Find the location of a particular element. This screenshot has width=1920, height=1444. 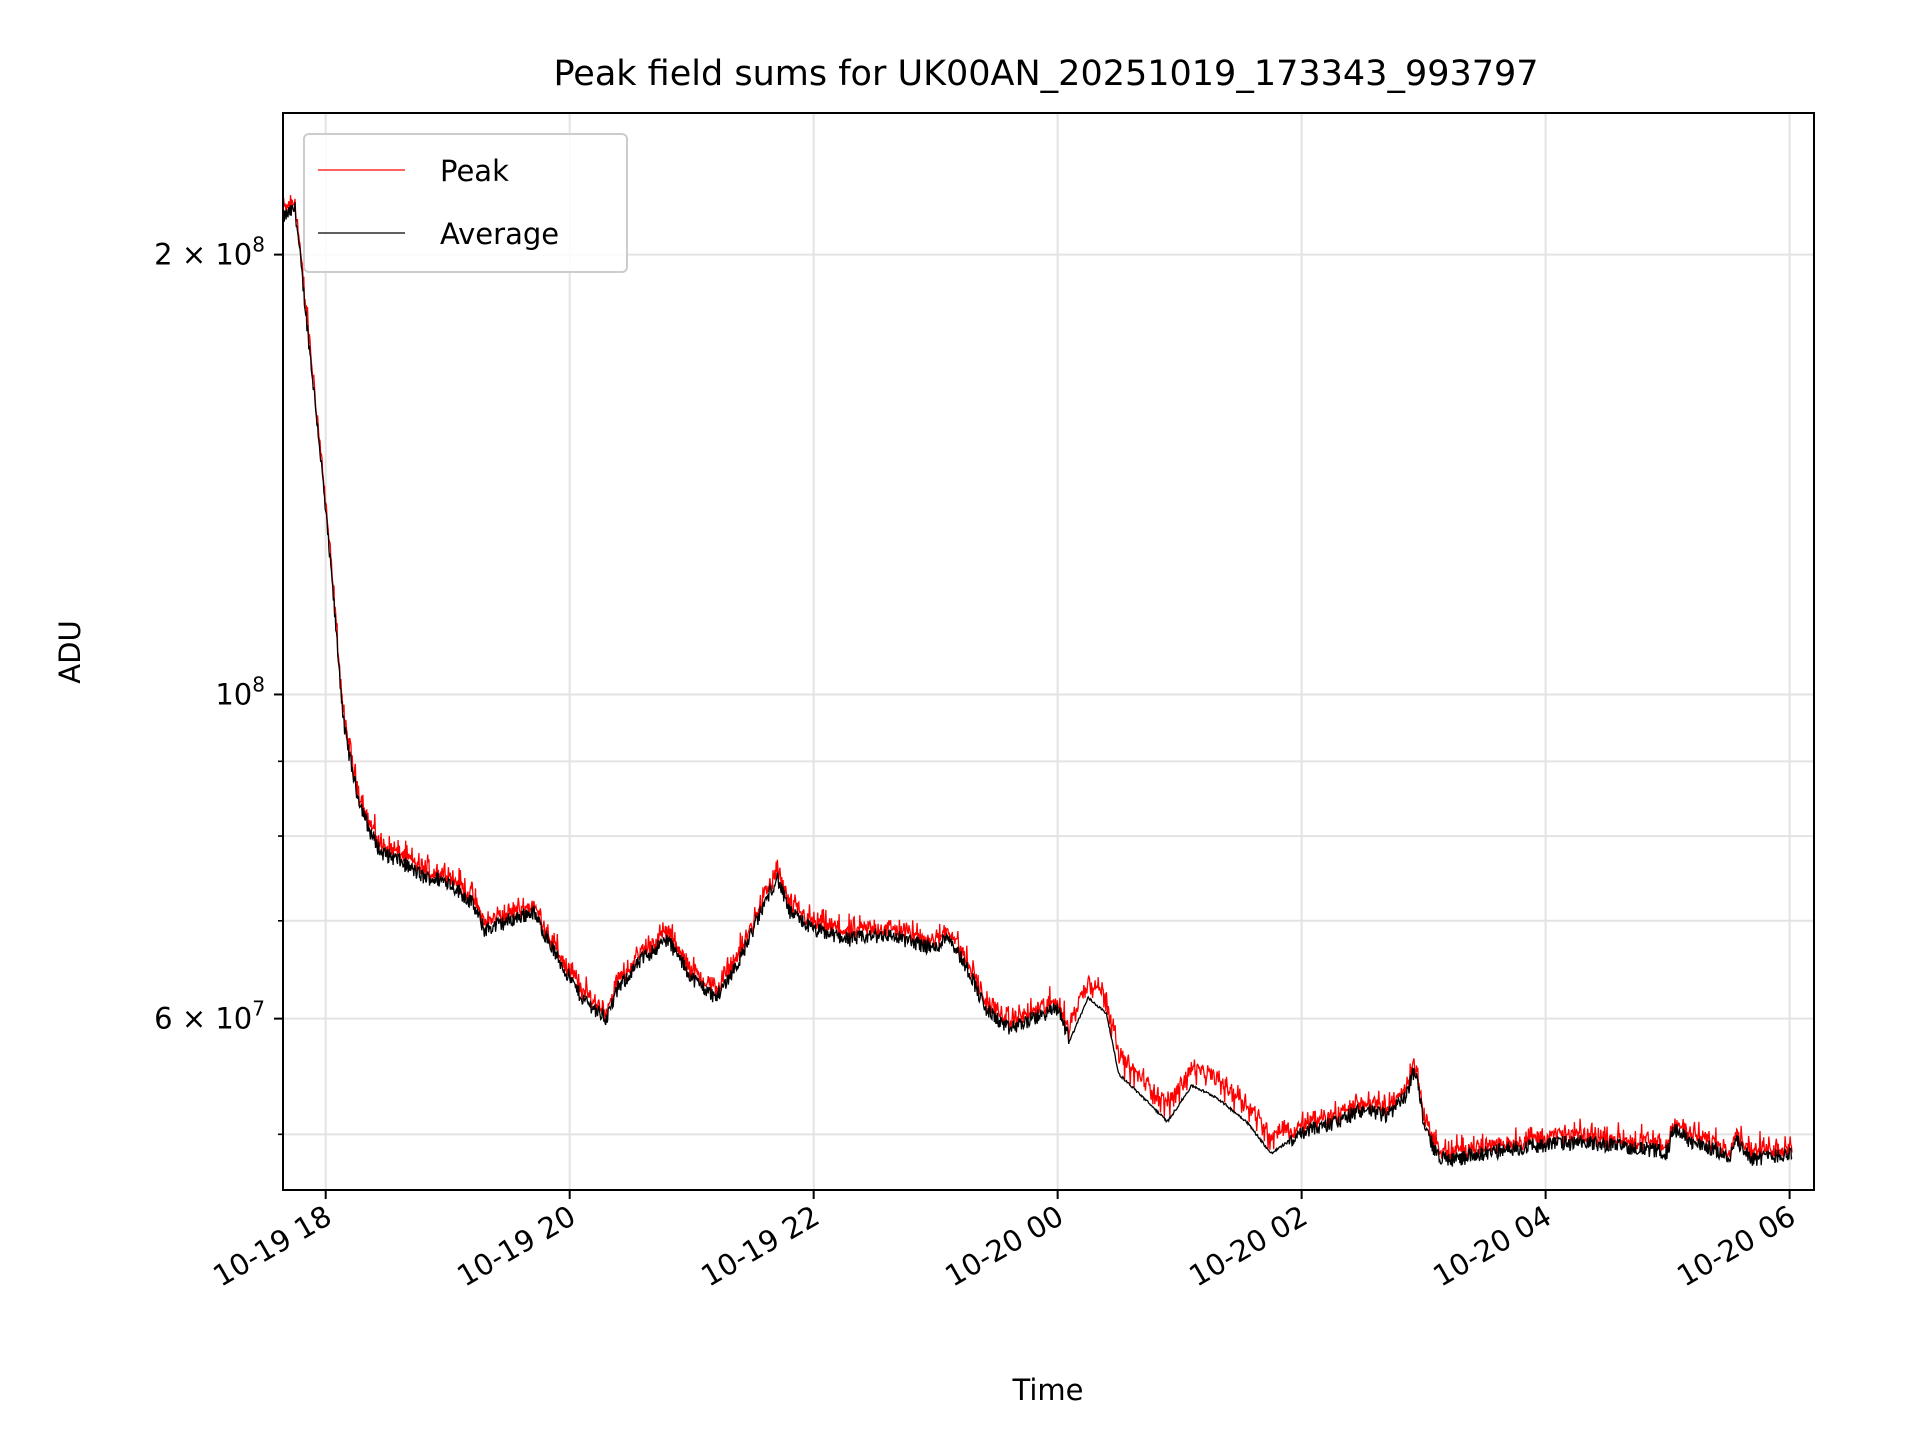

y-tick-label: 6 × 107 is located at coordinates (209, 1016).